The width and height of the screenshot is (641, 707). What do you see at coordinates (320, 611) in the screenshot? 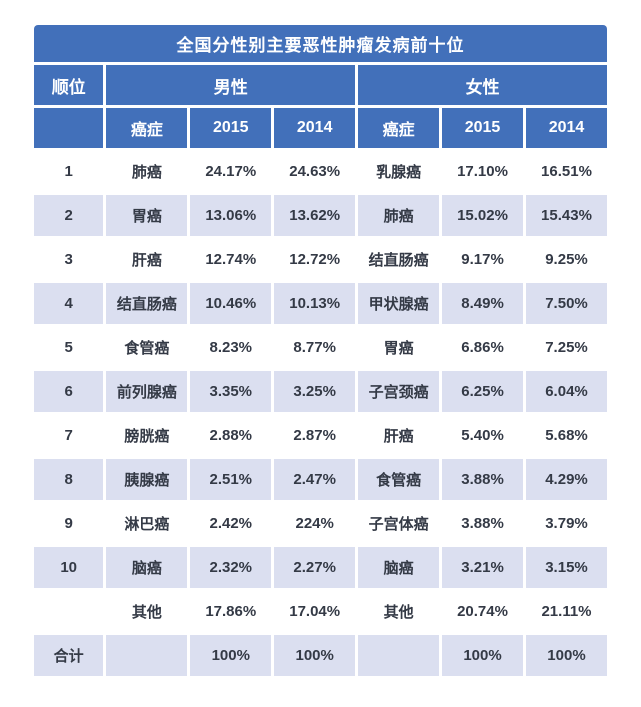
I see `table-row-other: 其他 17.86% 17.04% 其他 20.74% 21.11%` at bounding box center [320, 611].